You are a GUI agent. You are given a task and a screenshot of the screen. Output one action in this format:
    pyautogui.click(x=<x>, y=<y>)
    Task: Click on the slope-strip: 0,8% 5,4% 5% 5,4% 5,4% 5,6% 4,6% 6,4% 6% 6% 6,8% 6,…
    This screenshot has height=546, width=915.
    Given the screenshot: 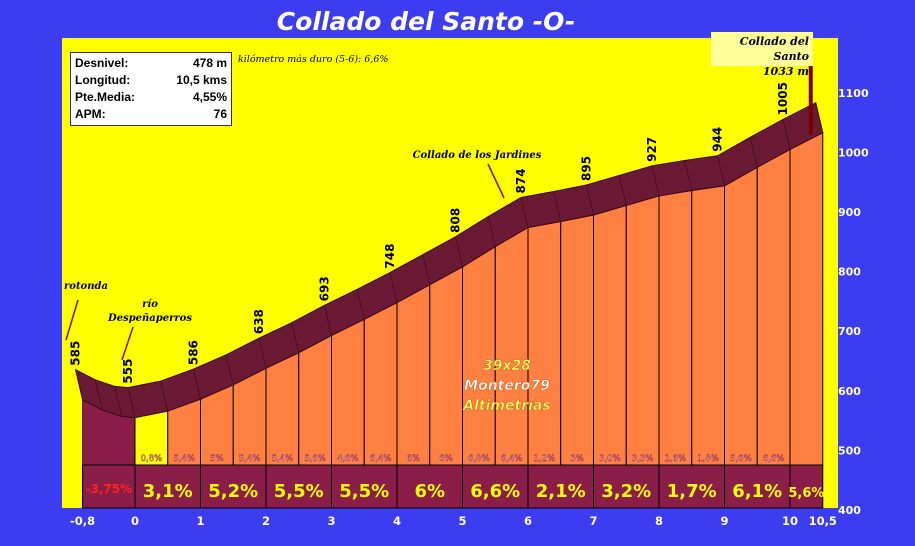 What is the action you would take?
    pyautogui.click(x=453, y=481)
    